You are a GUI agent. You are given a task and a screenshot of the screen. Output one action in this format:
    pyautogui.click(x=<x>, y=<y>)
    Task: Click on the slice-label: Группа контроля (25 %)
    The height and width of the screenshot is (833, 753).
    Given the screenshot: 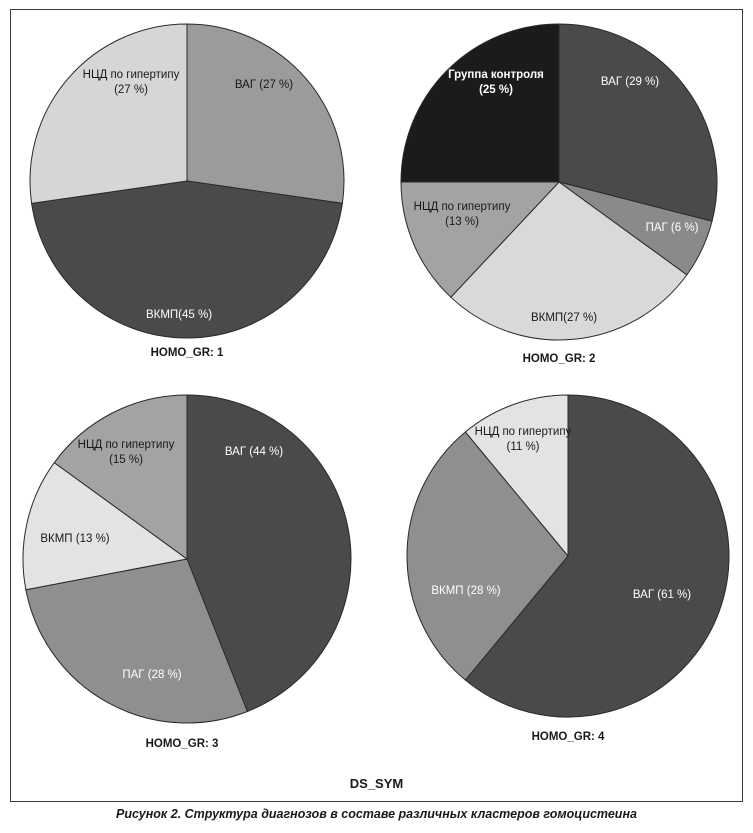 What is the action you would take?
    pyautogui.click(x=496, y=82)
    